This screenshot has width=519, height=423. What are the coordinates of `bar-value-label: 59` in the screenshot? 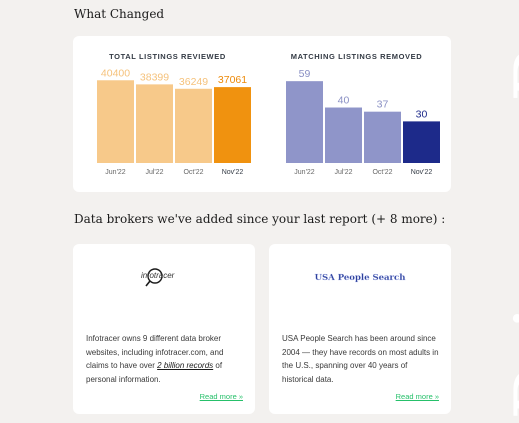 It's located at (305, 74).